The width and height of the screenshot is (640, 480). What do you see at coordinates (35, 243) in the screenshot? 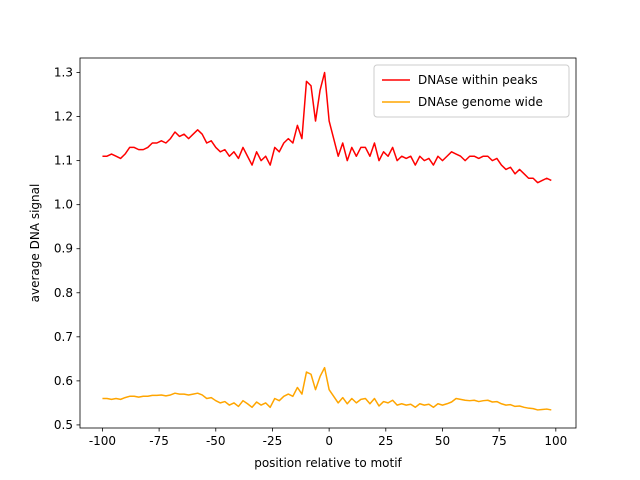
I see `y-axis-label: average DNA signal` at bounding box center [35, 243].